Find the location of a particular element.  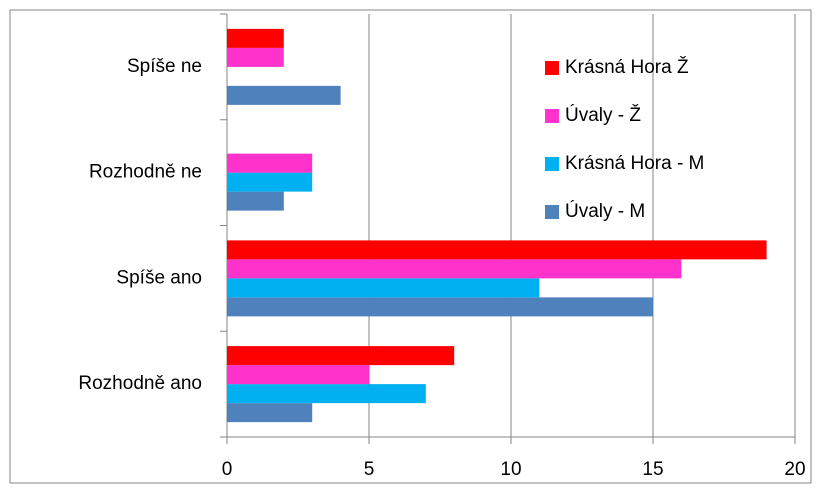

x-tick-label: 10 is located at coordinates (510, 469).